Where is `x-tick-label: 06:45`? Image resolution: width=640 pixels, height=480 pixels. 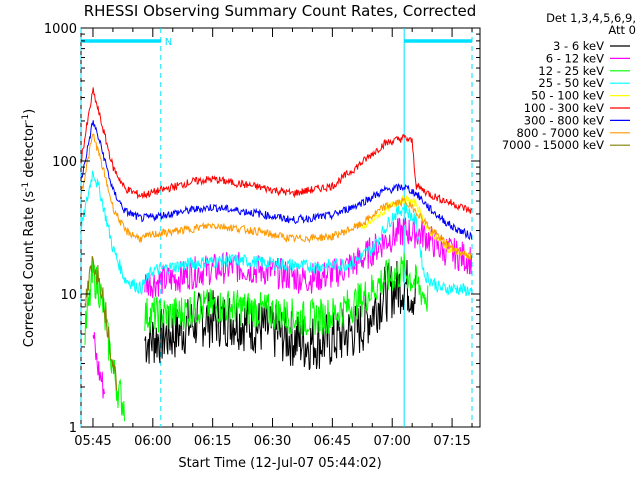 x-tick-label: 06:45 is located at coordinates (332, 441).